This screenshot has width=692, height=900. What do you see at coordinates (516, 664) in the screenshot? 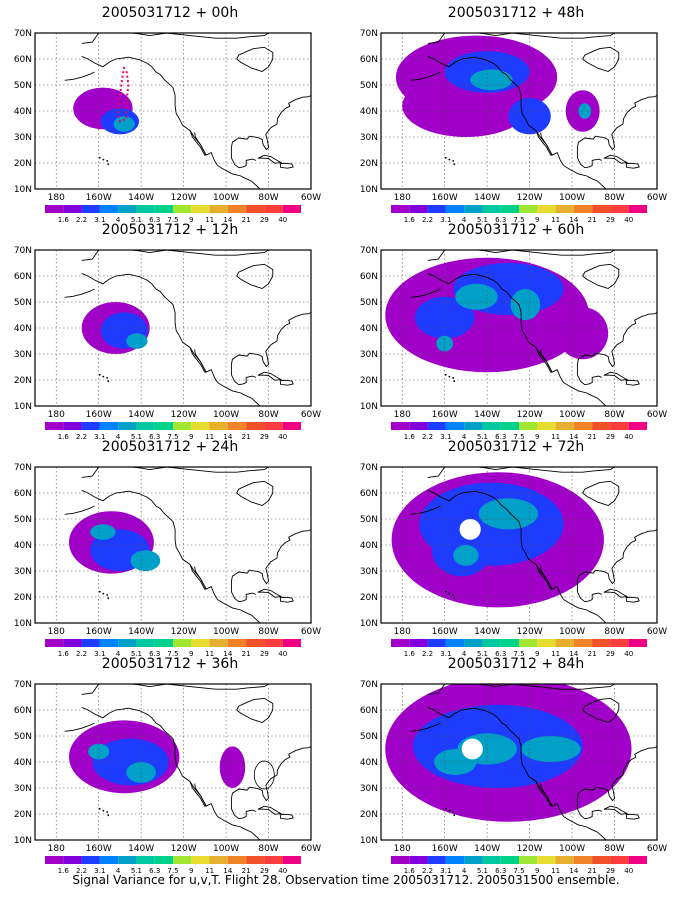
I see `panel-title: 2005031712 + 84h` at bounding box center [516, 664].